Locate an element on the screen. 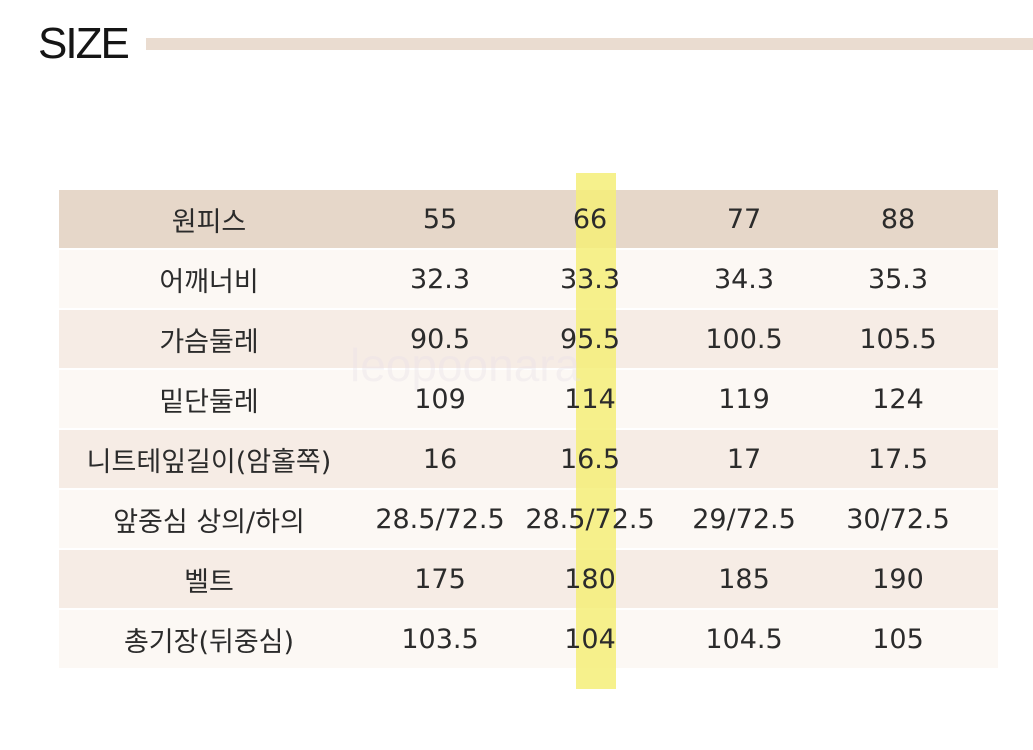 This screenshot has height=750, width=1033. table-cell: 104 is located at coordinates (590, 639).